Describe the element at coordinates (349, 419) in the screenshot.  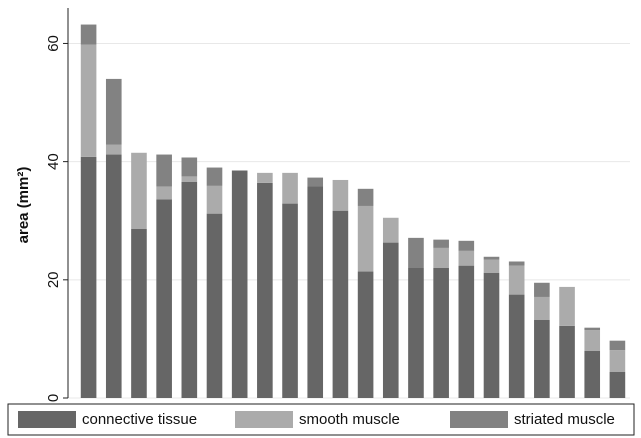
I see `legend-label: smooth muscle` at that location.